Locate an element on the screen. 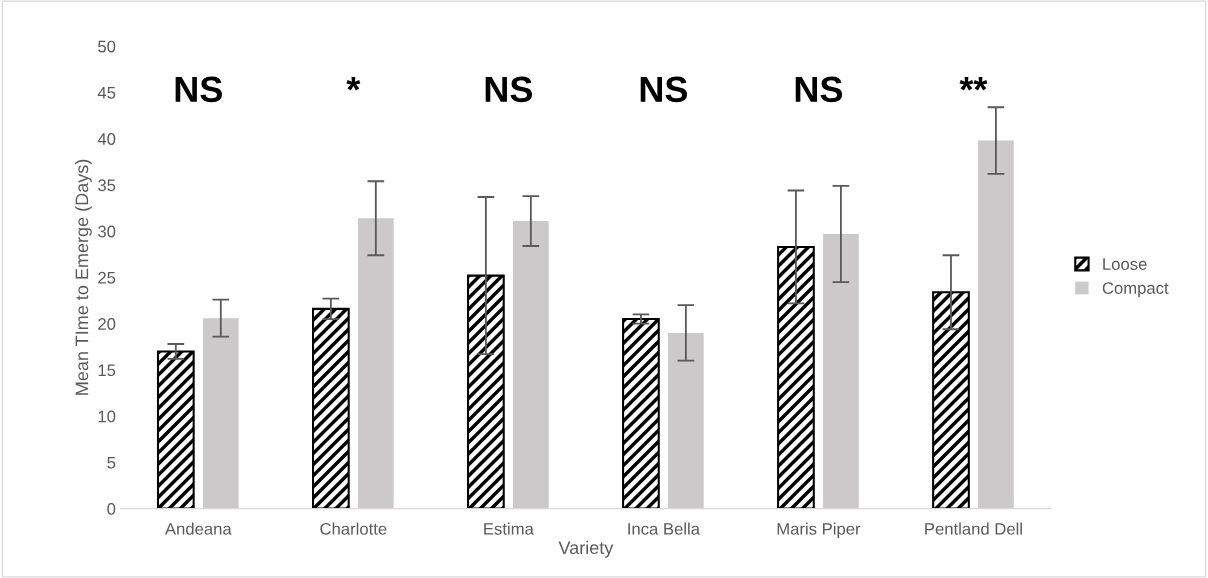 Image resolution: width=1208 pixels, height=578 pixels. legend-label: Loose is located at coordinates (1125, 264).